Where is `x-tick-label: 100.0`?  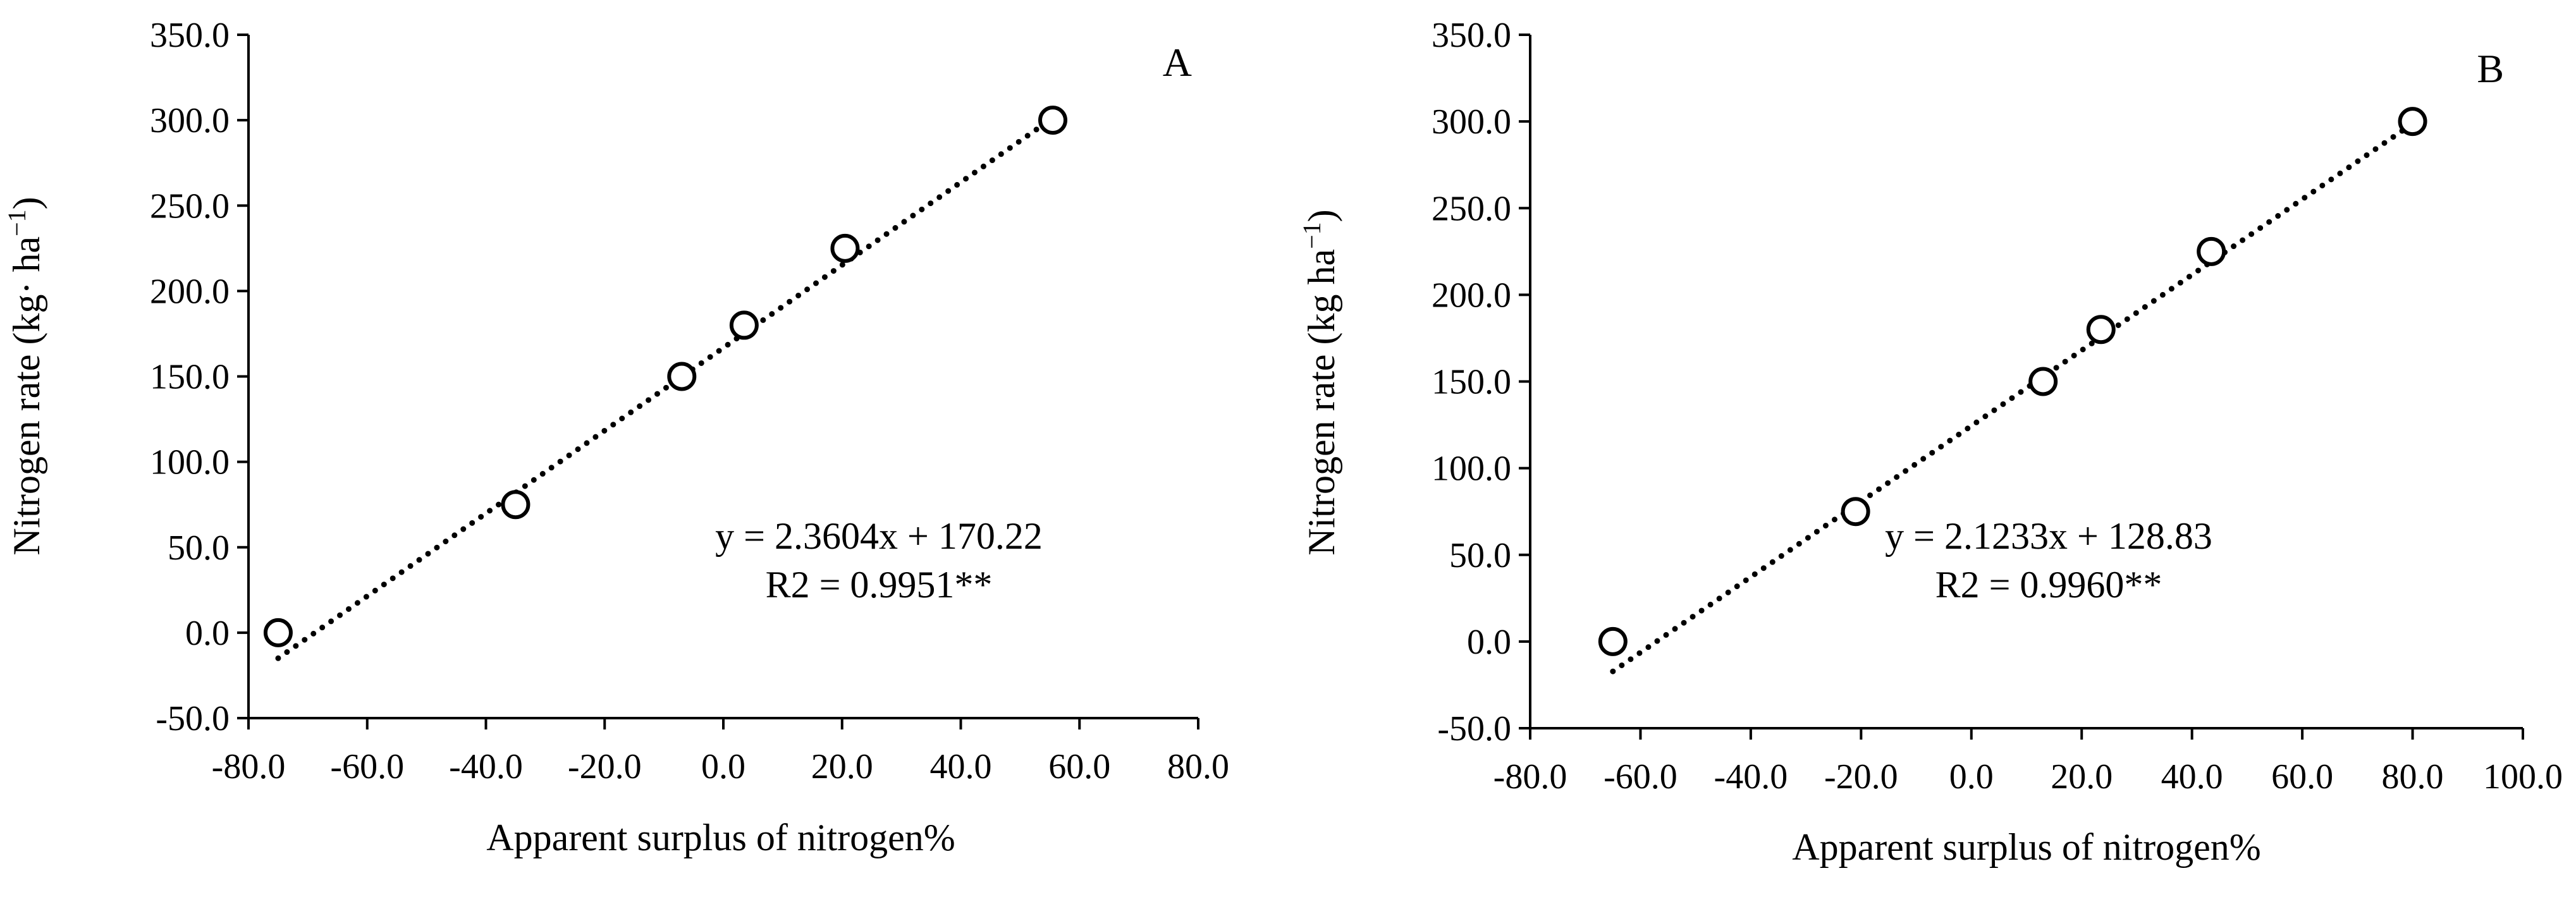
x-tick-label: 100.0 is located at coordinates (2523, 777).